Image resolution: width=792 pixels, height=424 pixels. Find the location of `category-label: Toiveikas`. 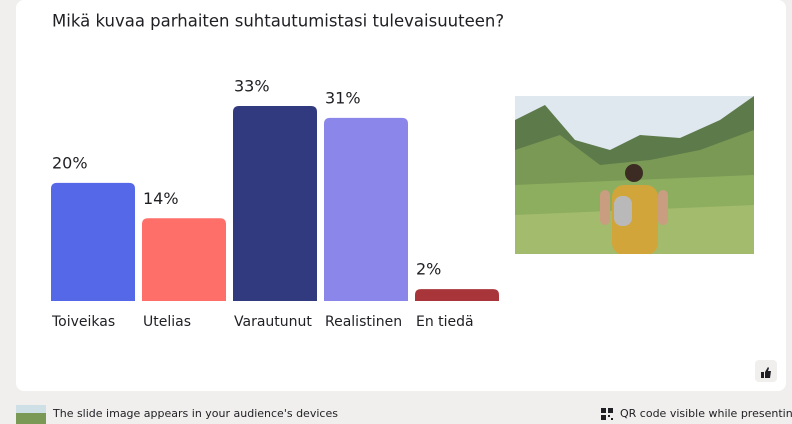

category-label: Toiveikas is located at coordinates (83, 322).